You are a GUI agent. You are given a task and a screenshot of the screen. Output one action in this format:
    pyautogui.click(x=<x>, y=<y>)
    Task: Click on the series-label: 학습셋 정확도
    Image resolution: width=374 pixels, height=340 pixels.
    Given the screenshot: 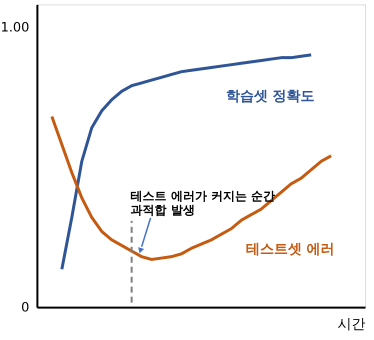 What is the action you would take?
    pyautogui.click(x=270, y=96)
    